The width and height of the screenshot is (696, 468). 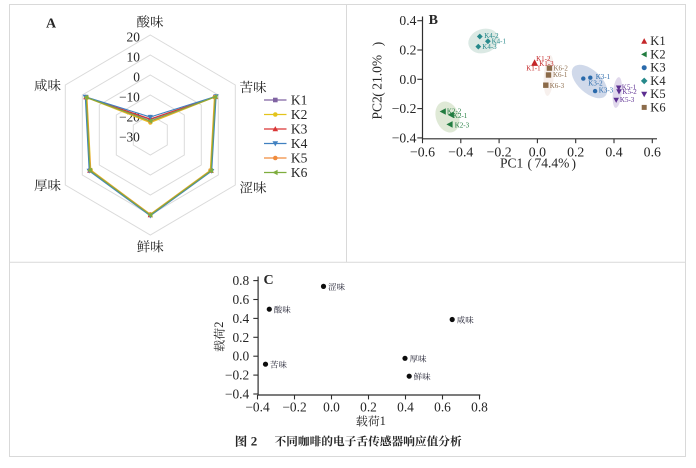 What do you see at coordinates (560, 75) in the screenshot?
I see `svg-text: K6-1` at bounding box center [560, 75].